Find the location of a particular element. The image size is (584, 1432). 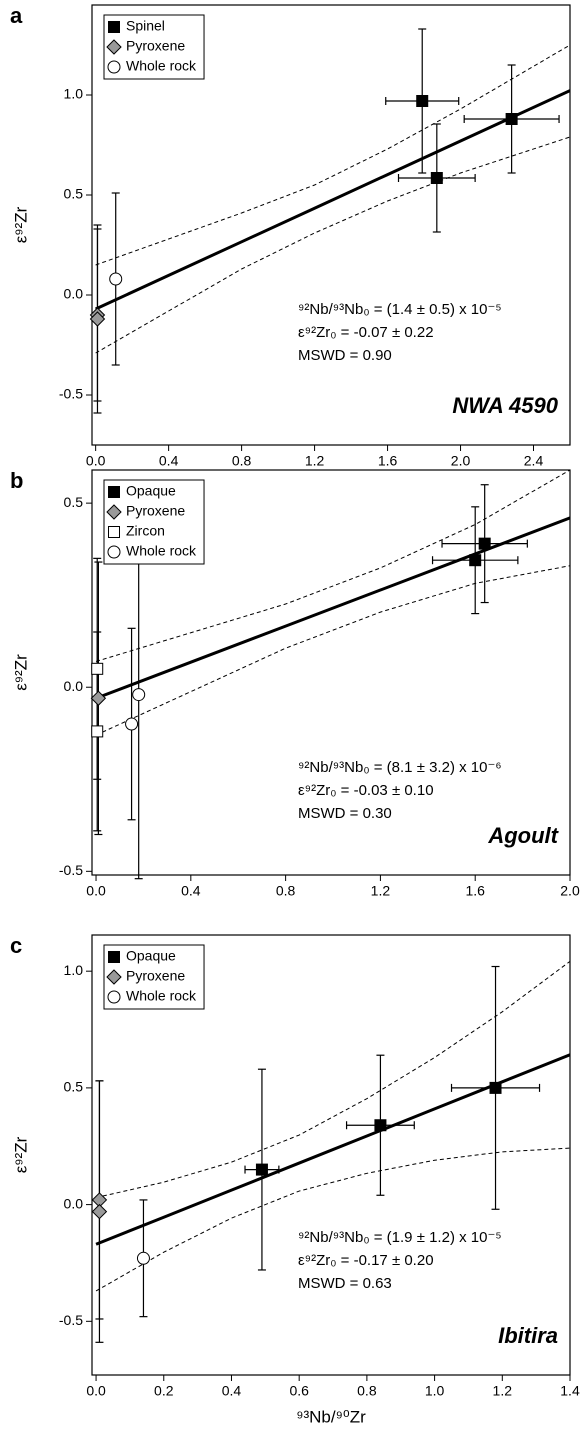

sample-name: Ibitira is located at coordinates (528, 1335).